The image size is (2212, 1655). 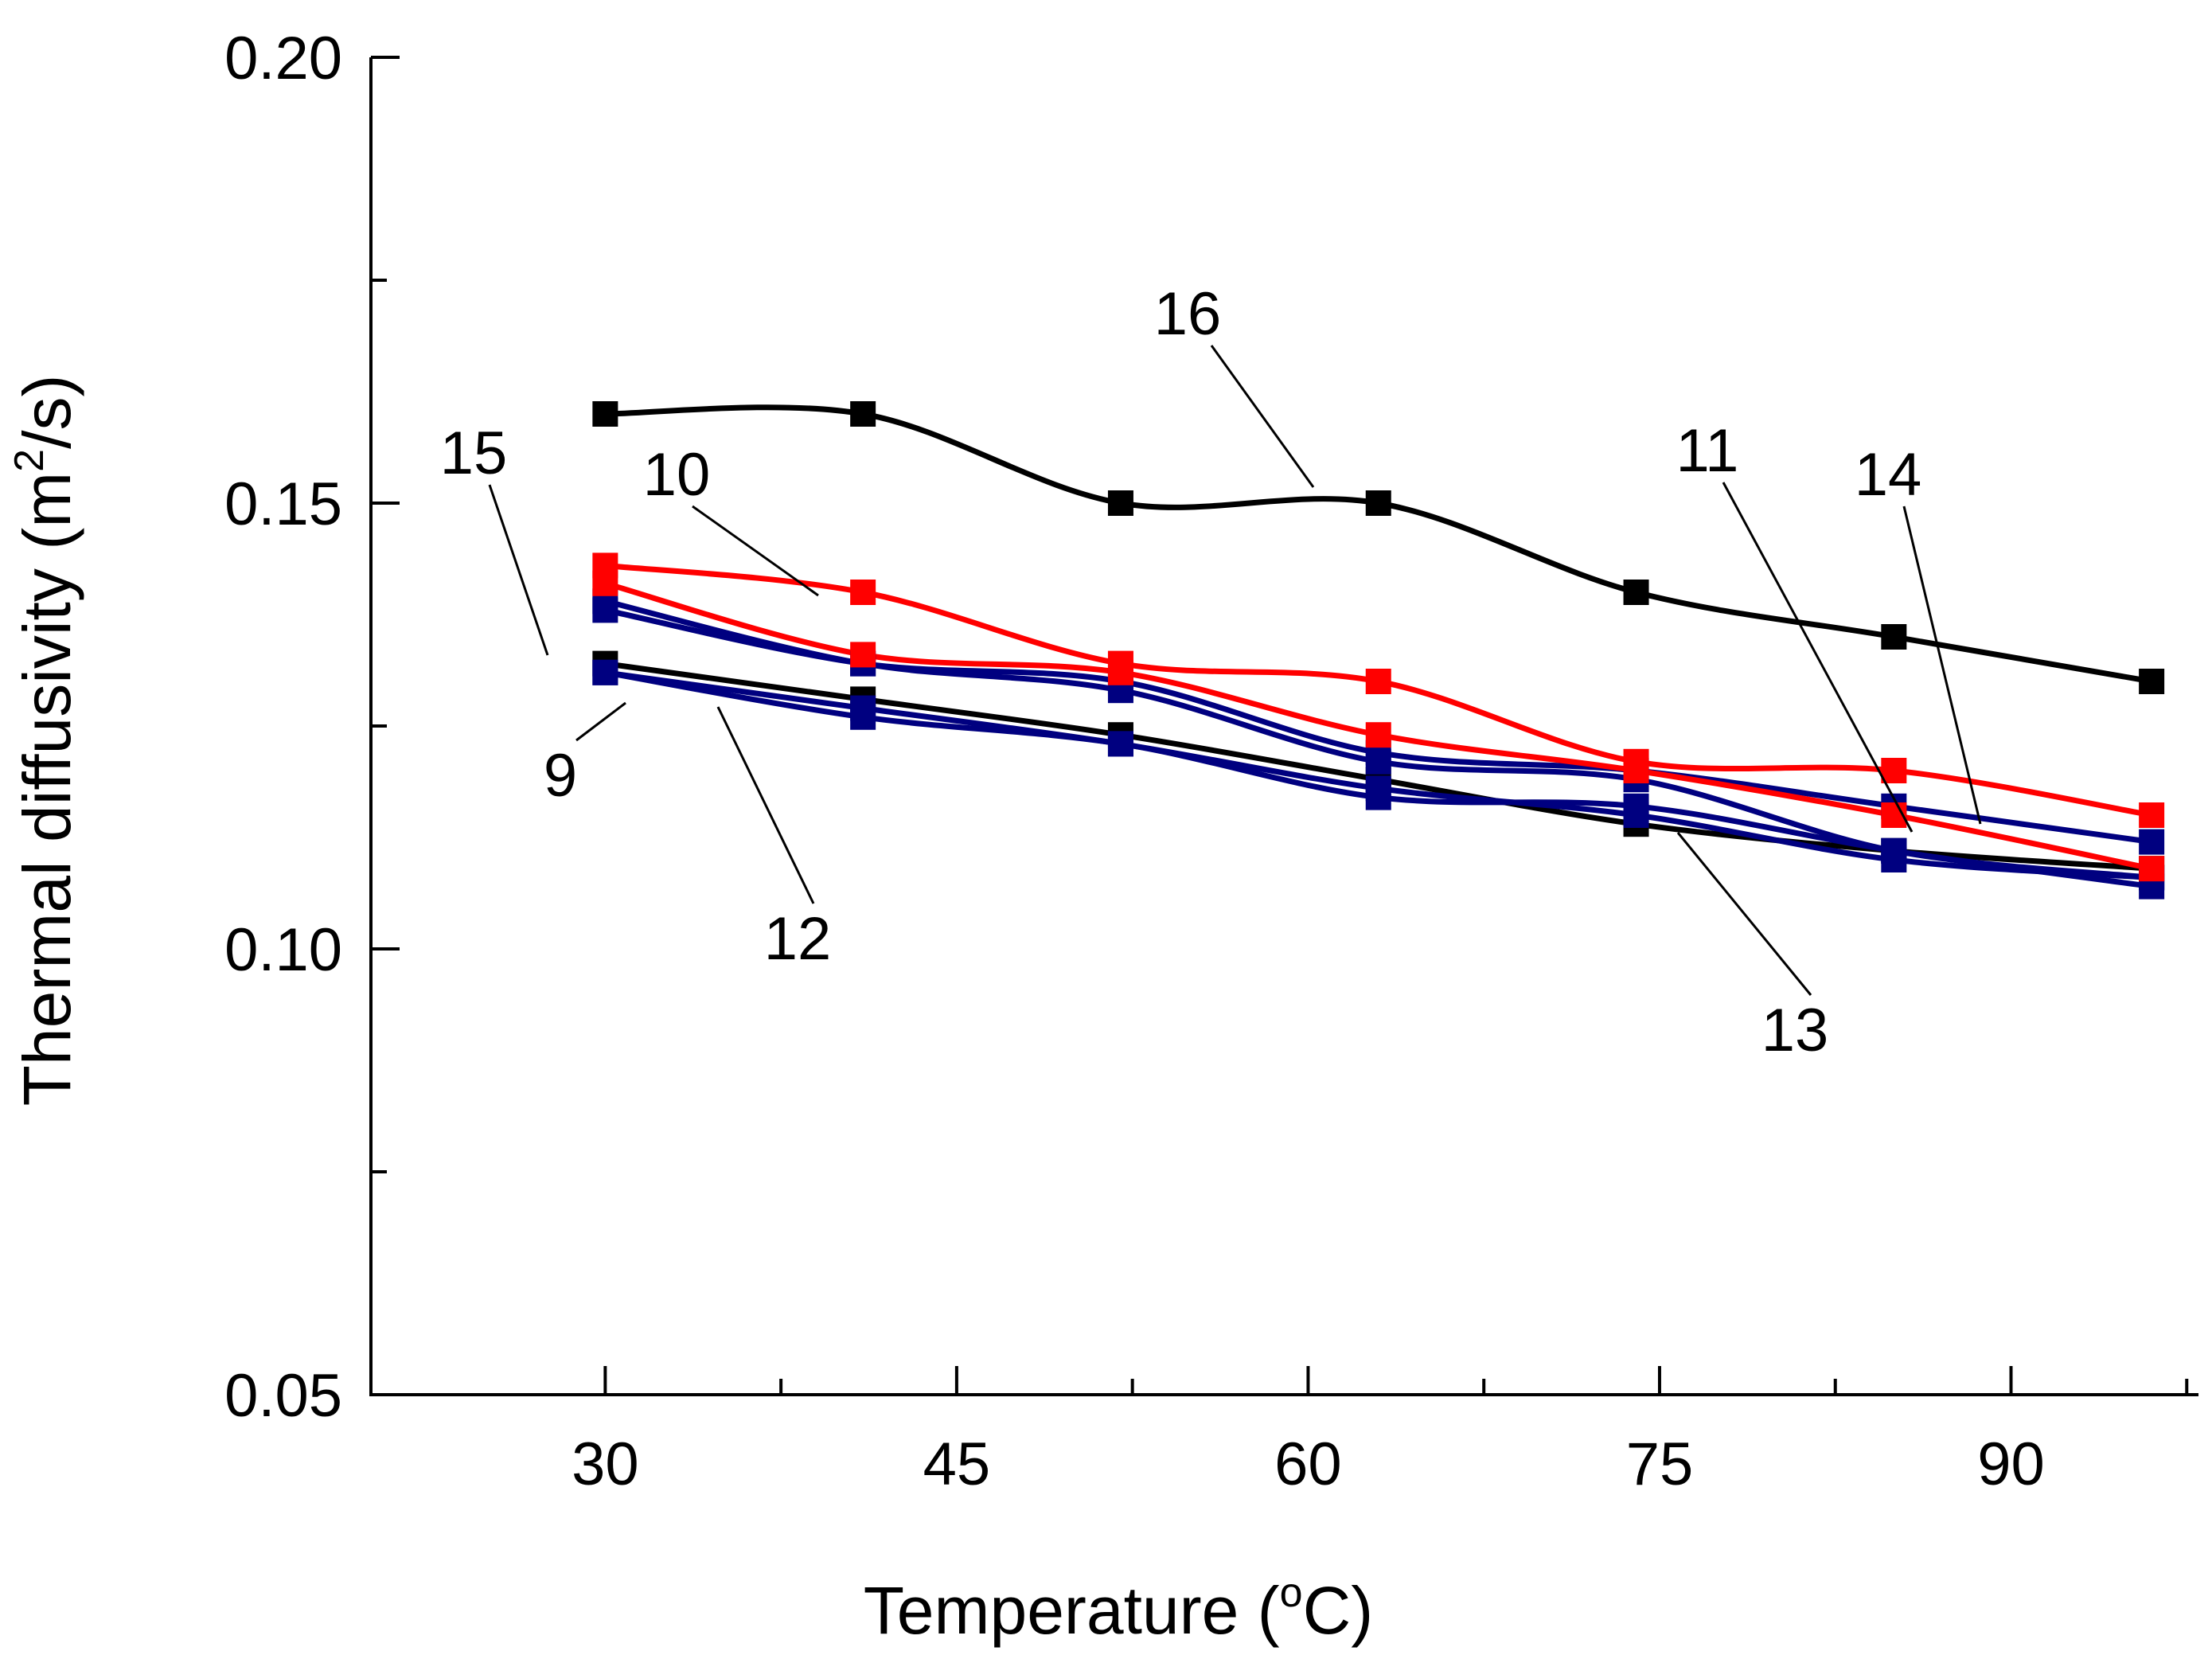 What do you see at coordinates (45, 741) in the screenshot?
I see `y-axis-title: Thermal diffusivity (m2/s)` at bounding box center [45, 741].